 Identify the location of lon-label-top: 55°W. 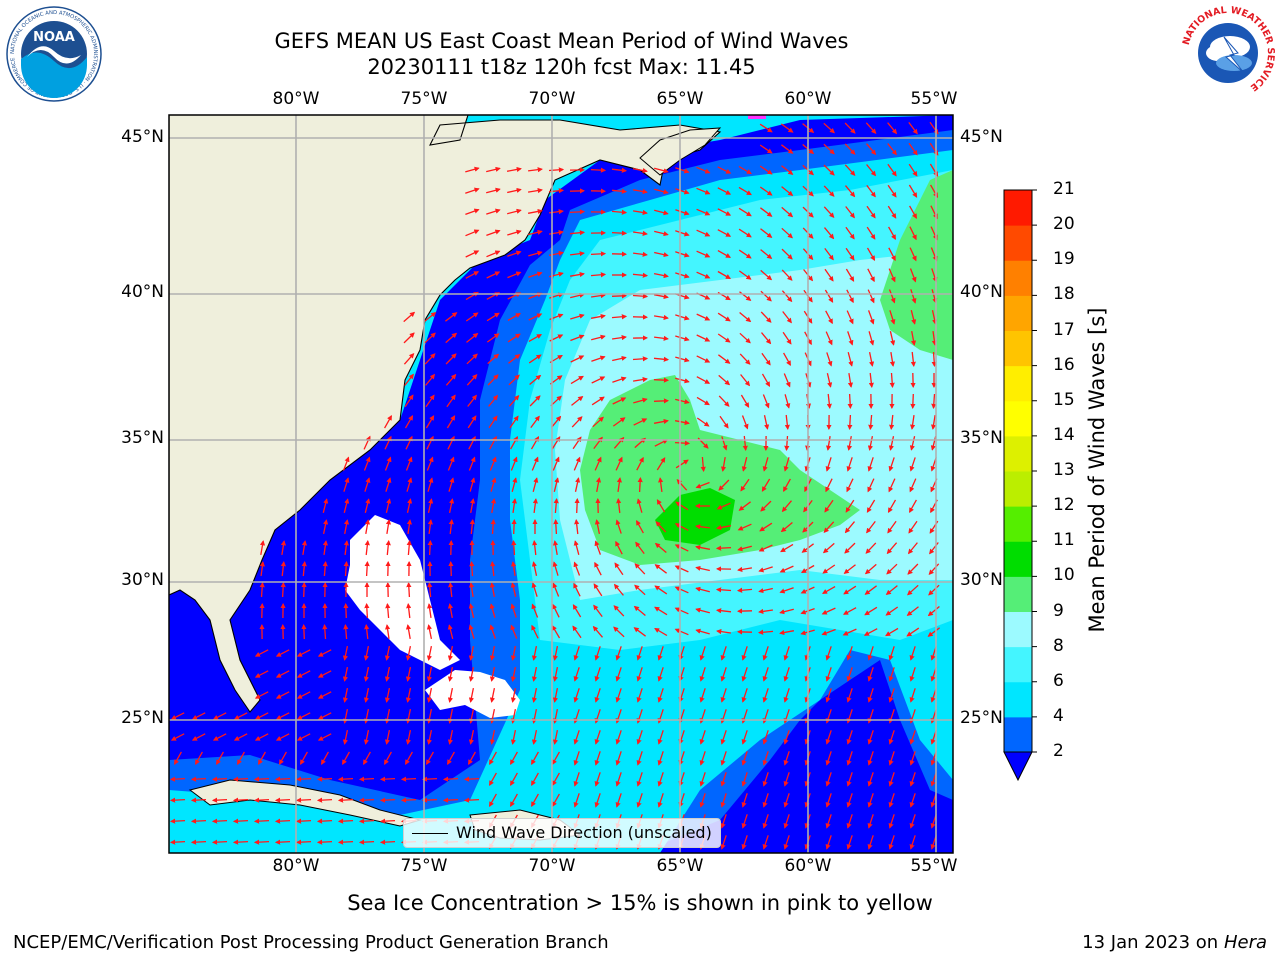
(934, 99).